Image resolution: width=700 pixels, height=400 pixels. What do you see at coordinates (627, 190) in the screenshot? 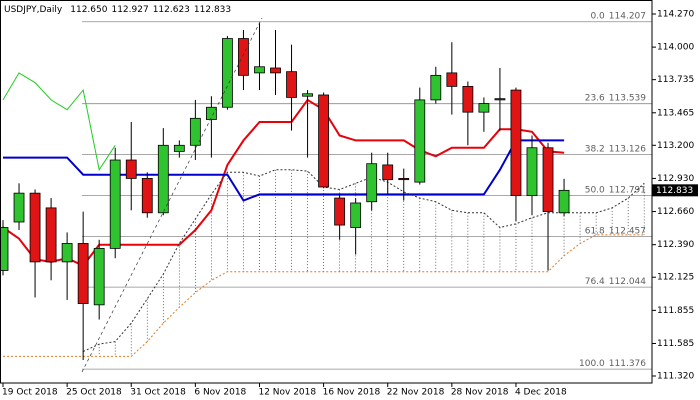
I see `fib-price: 112.791` at bounding box center [627, 190].